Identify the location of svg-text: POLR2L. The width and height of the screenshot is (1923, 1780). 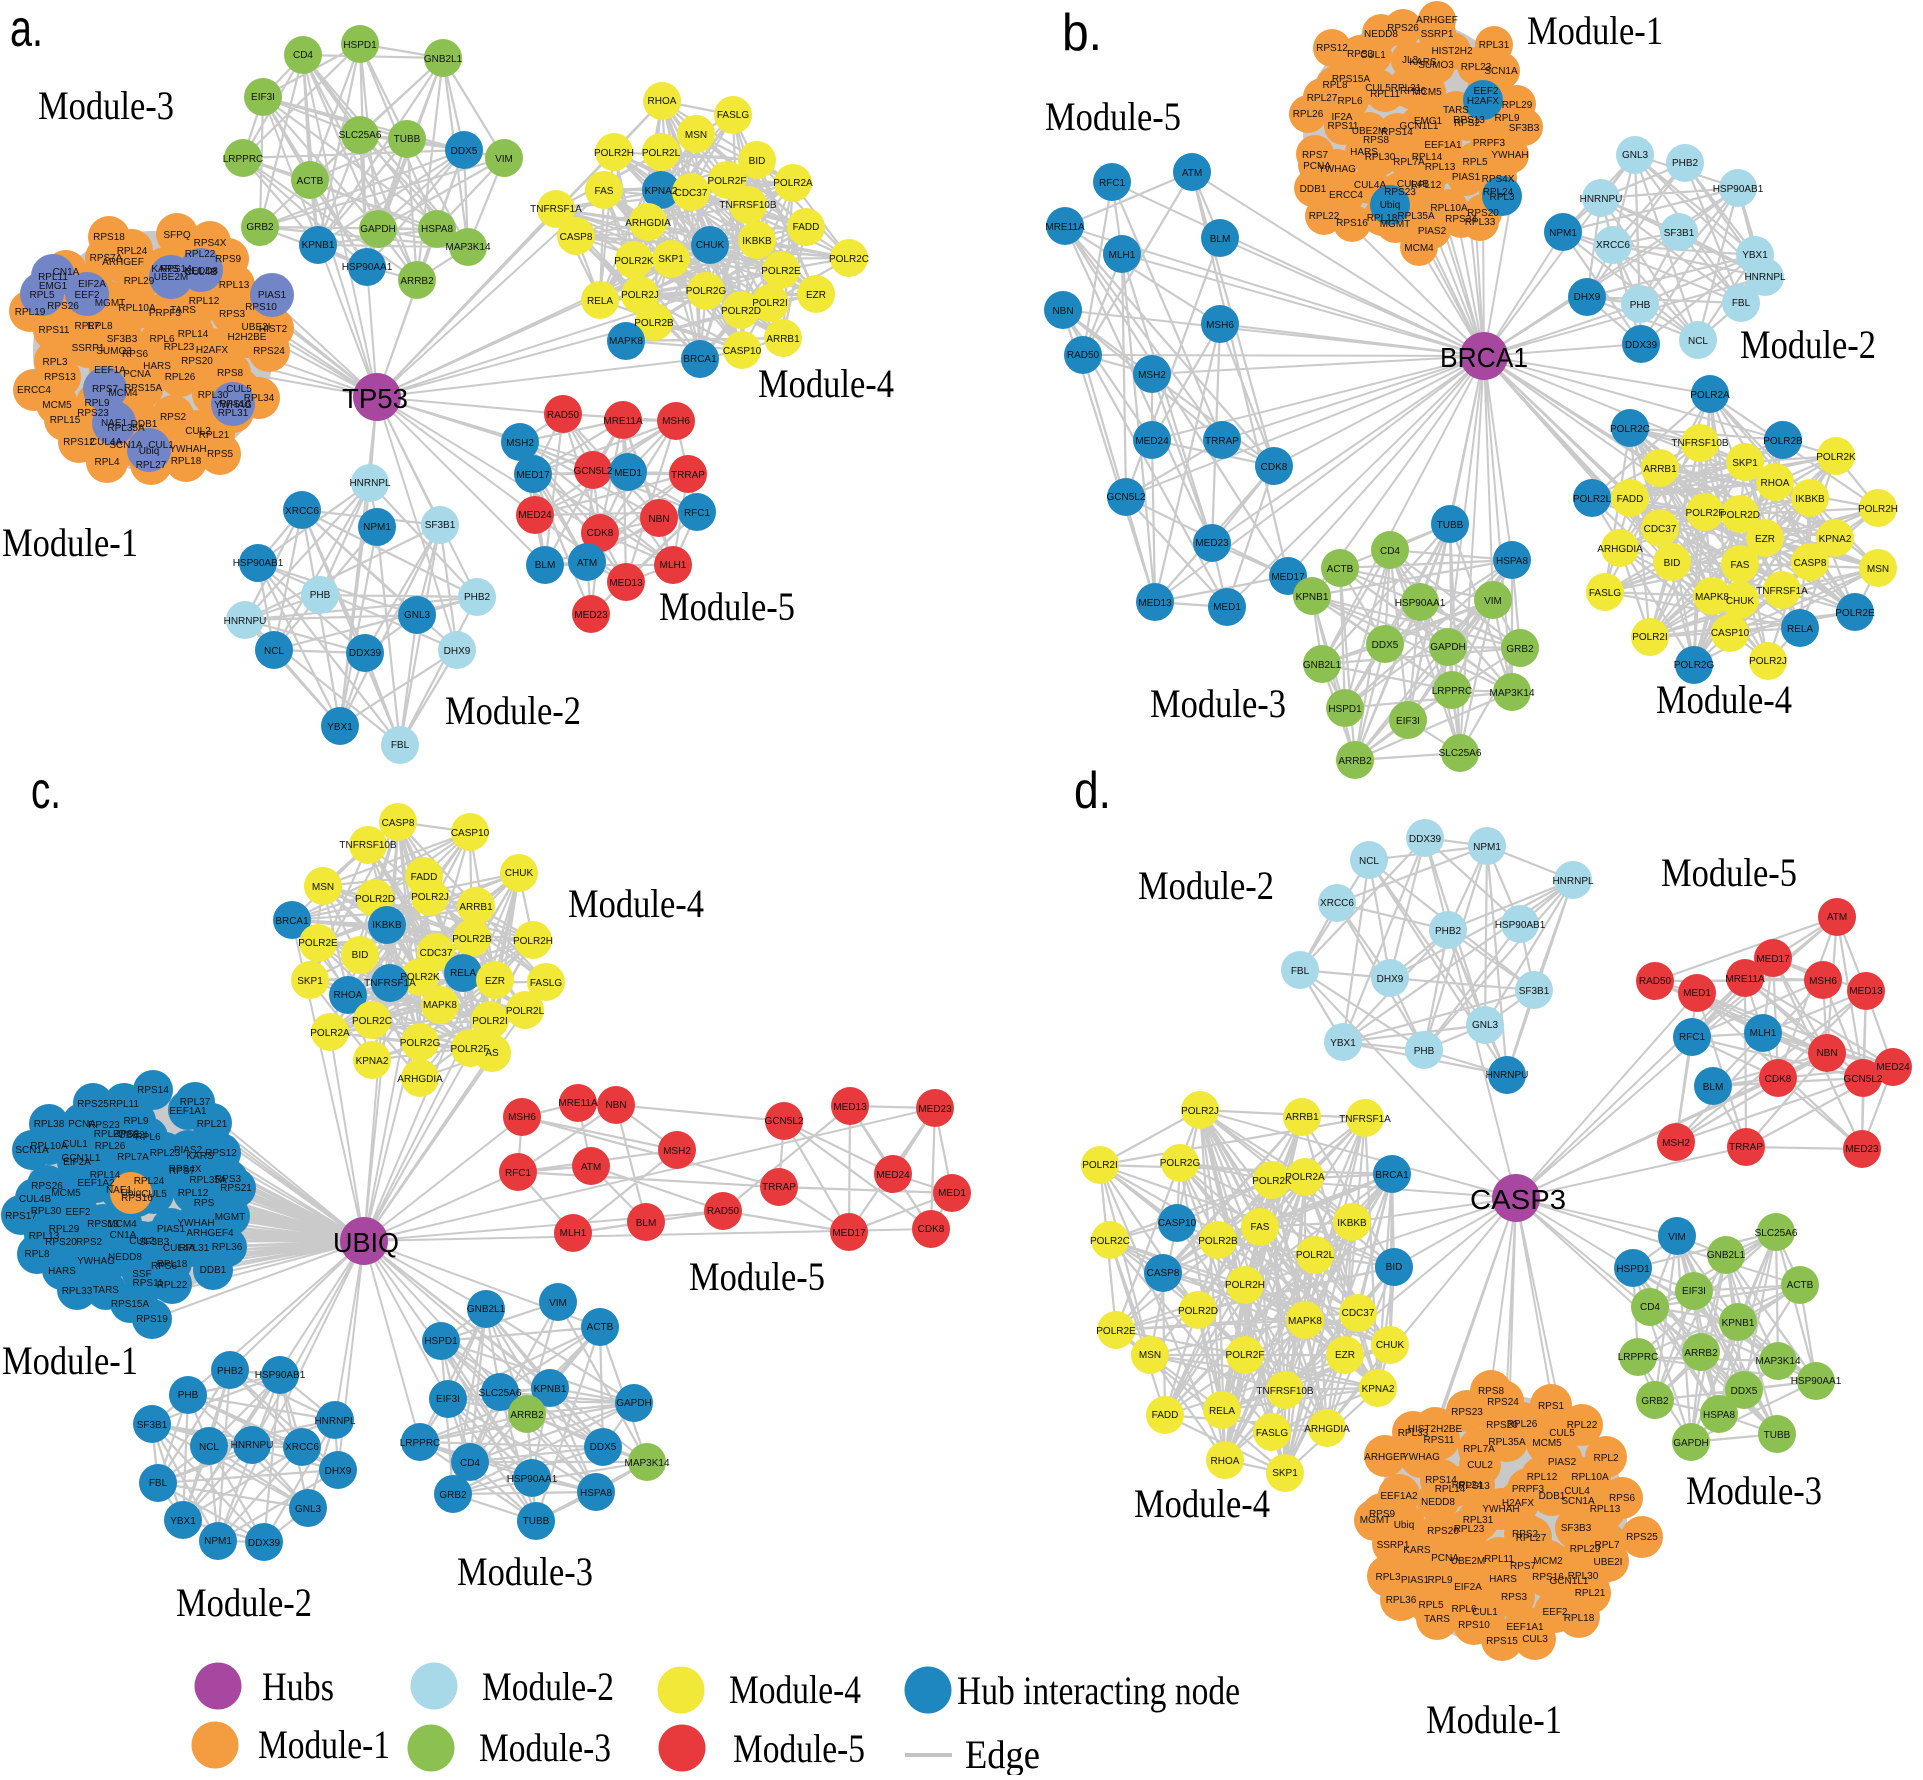
(525, 1011).